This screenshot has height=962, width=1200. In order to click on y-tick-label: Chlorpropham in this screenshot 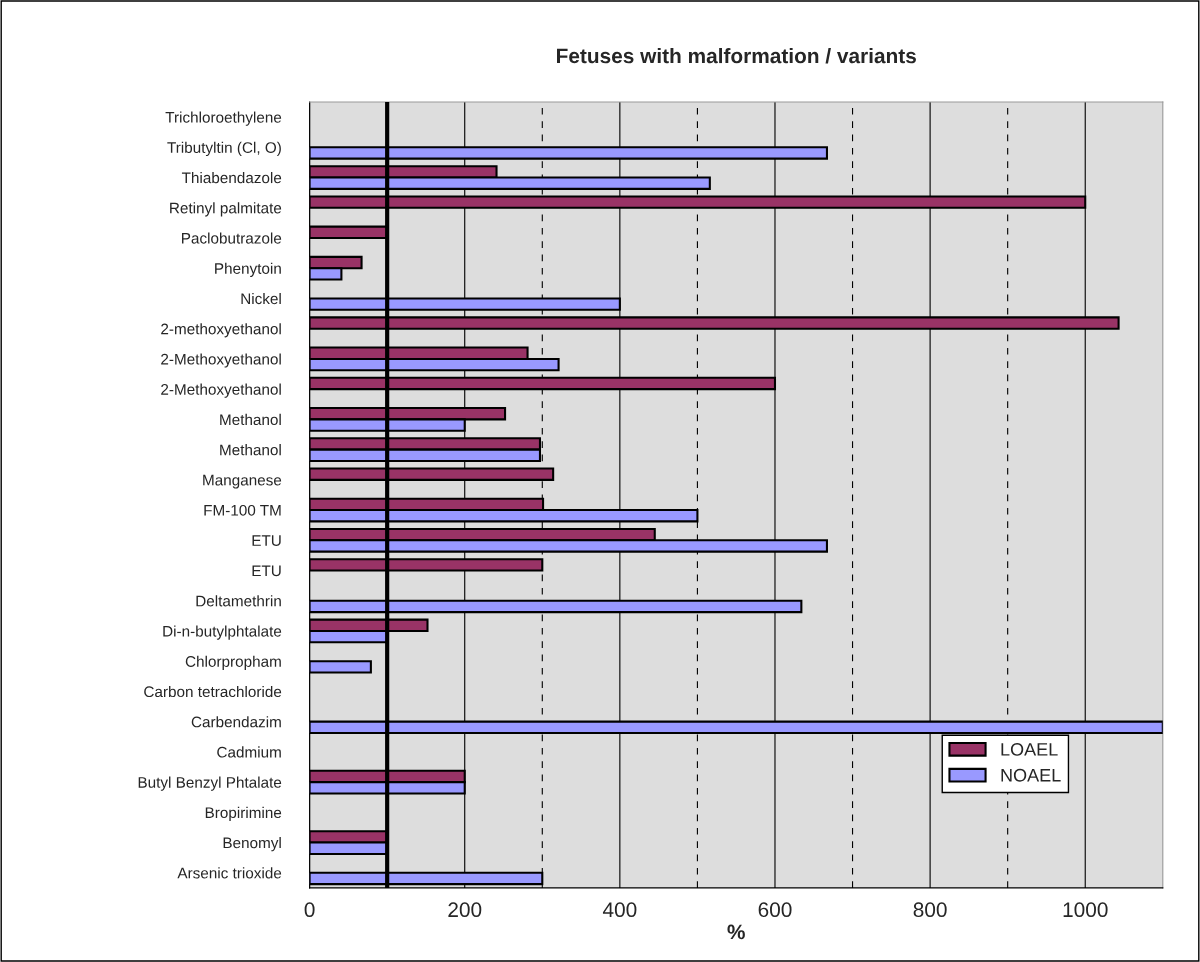, I will do `click(233, 662)`.